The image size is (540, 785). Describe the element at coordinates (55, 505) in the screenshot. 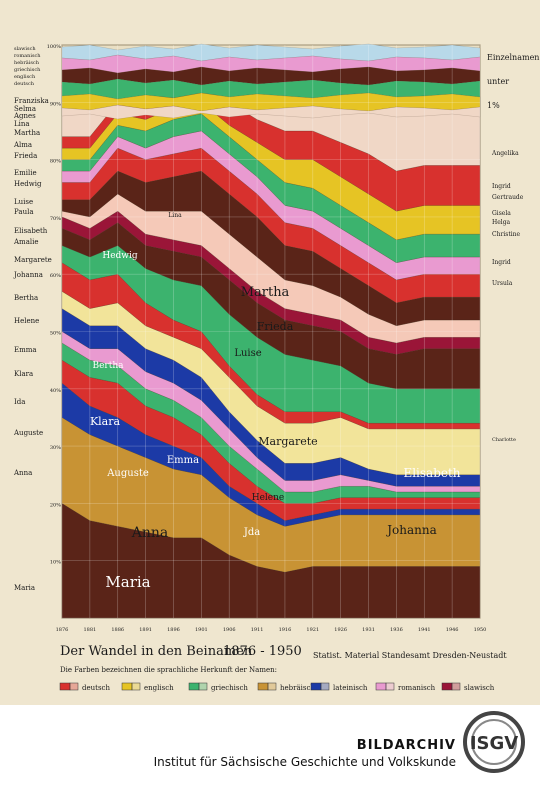

I see `y-tick: 20%` at that location.